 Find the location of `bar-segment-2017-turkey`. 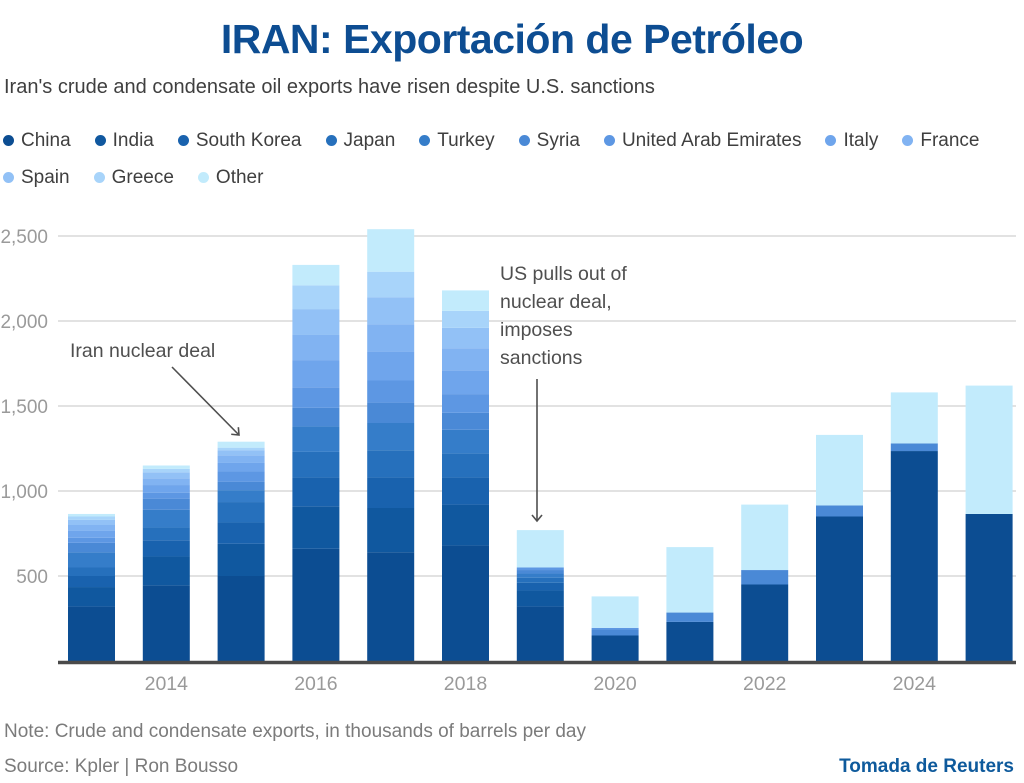

bar-segment-2017-turkey is located at coordinates (391, 437).